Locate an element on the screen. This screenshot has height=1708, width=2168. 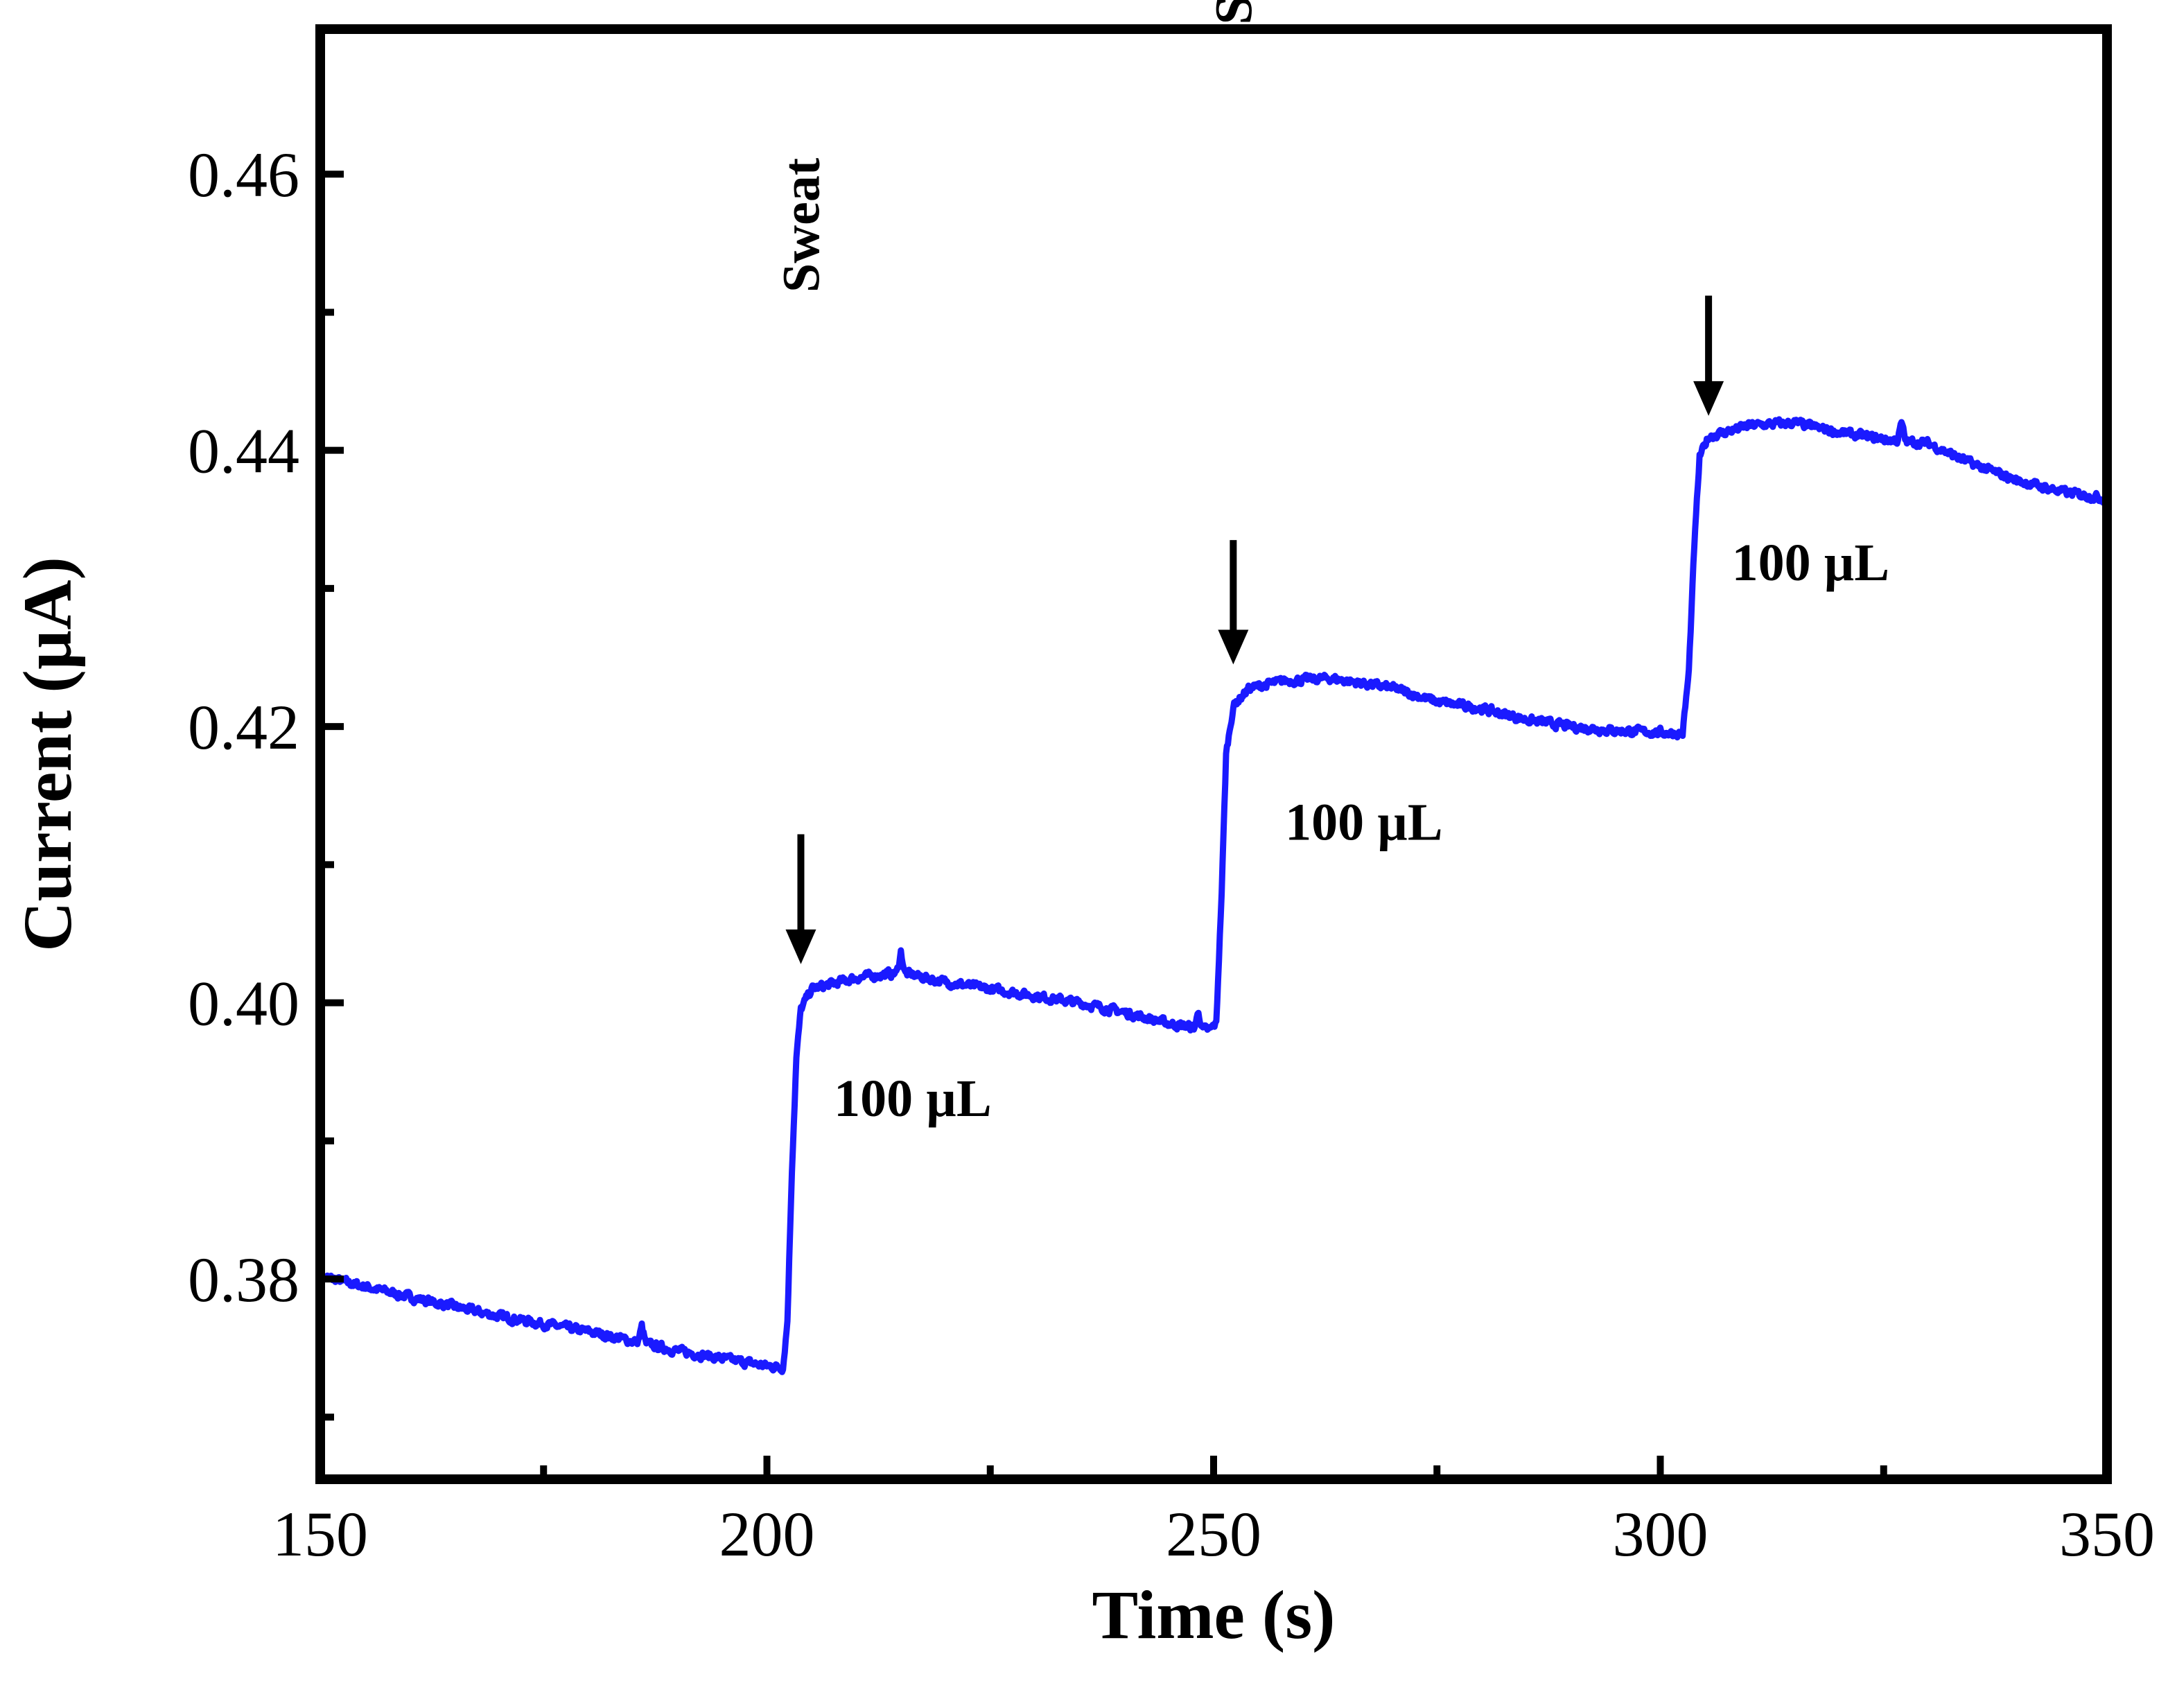
y-tick-label: 0.44 is located at coordinates (244, 452).